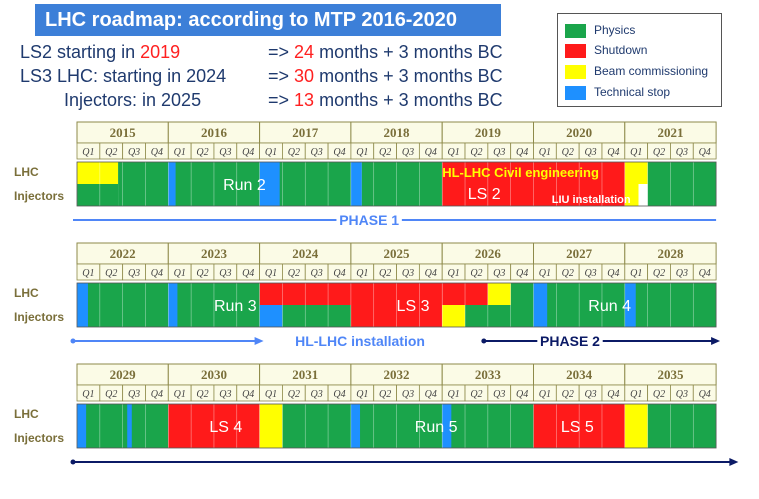 The image size is (759, 499). What do you see at coordinates (304, 100) in the screenshot?
I see `info-months: 13` at bounding box center [304, 100].